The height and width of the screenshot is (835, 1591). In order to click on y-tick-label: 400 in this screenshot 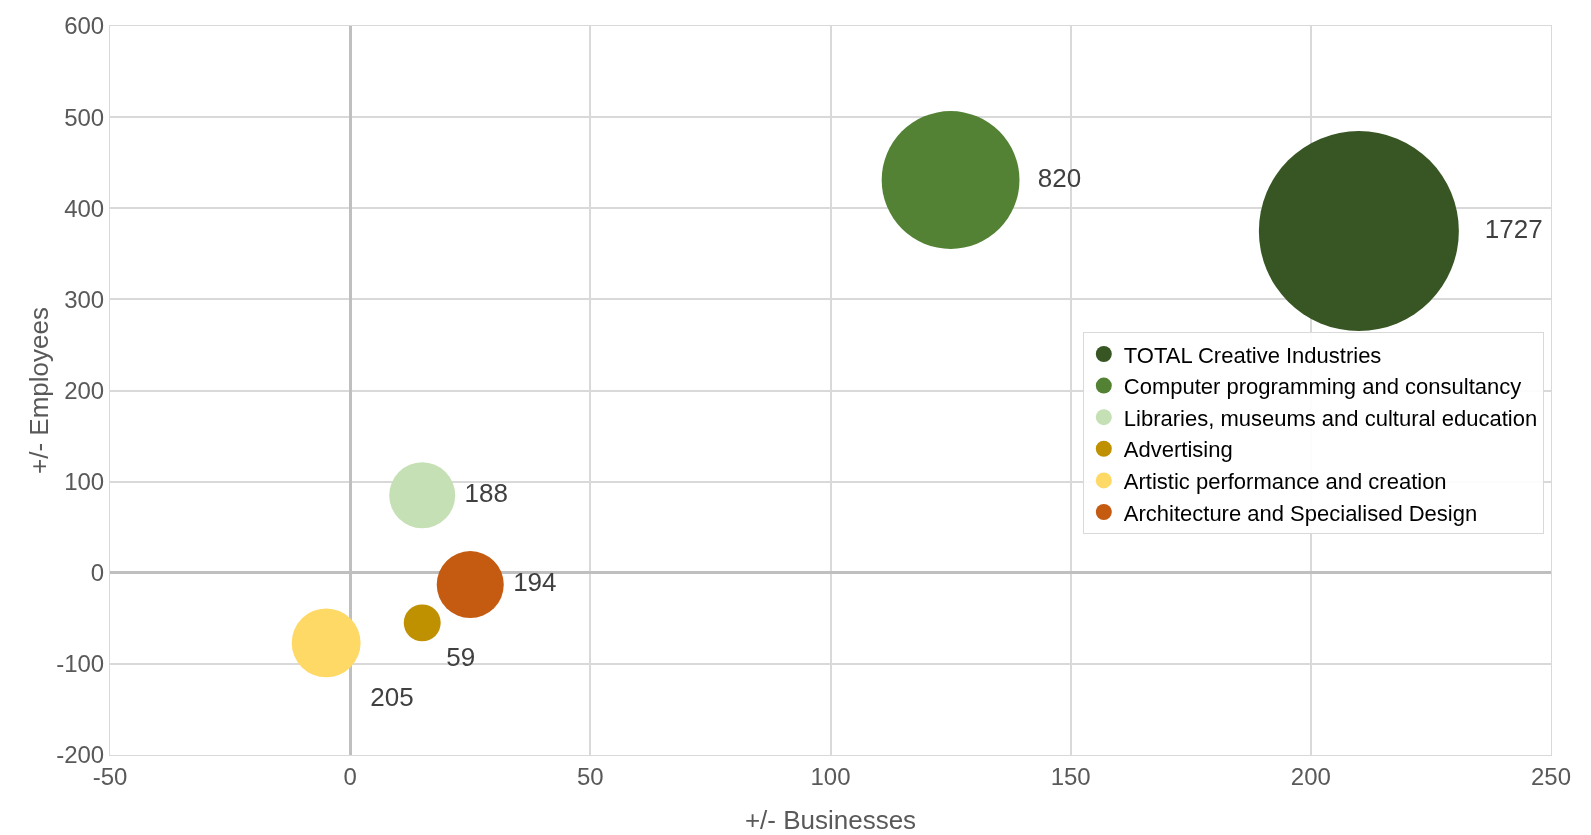, I will do `click(84, 208)`.